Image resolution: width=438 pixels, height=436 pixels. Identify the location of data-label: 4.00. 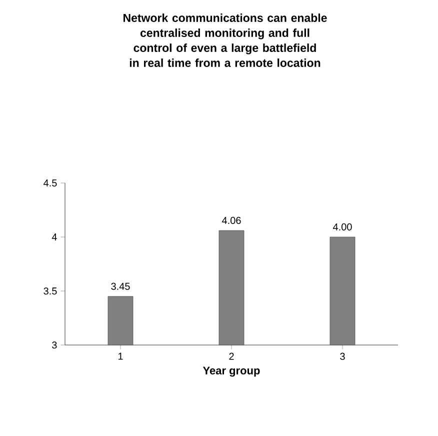
(342, 226).